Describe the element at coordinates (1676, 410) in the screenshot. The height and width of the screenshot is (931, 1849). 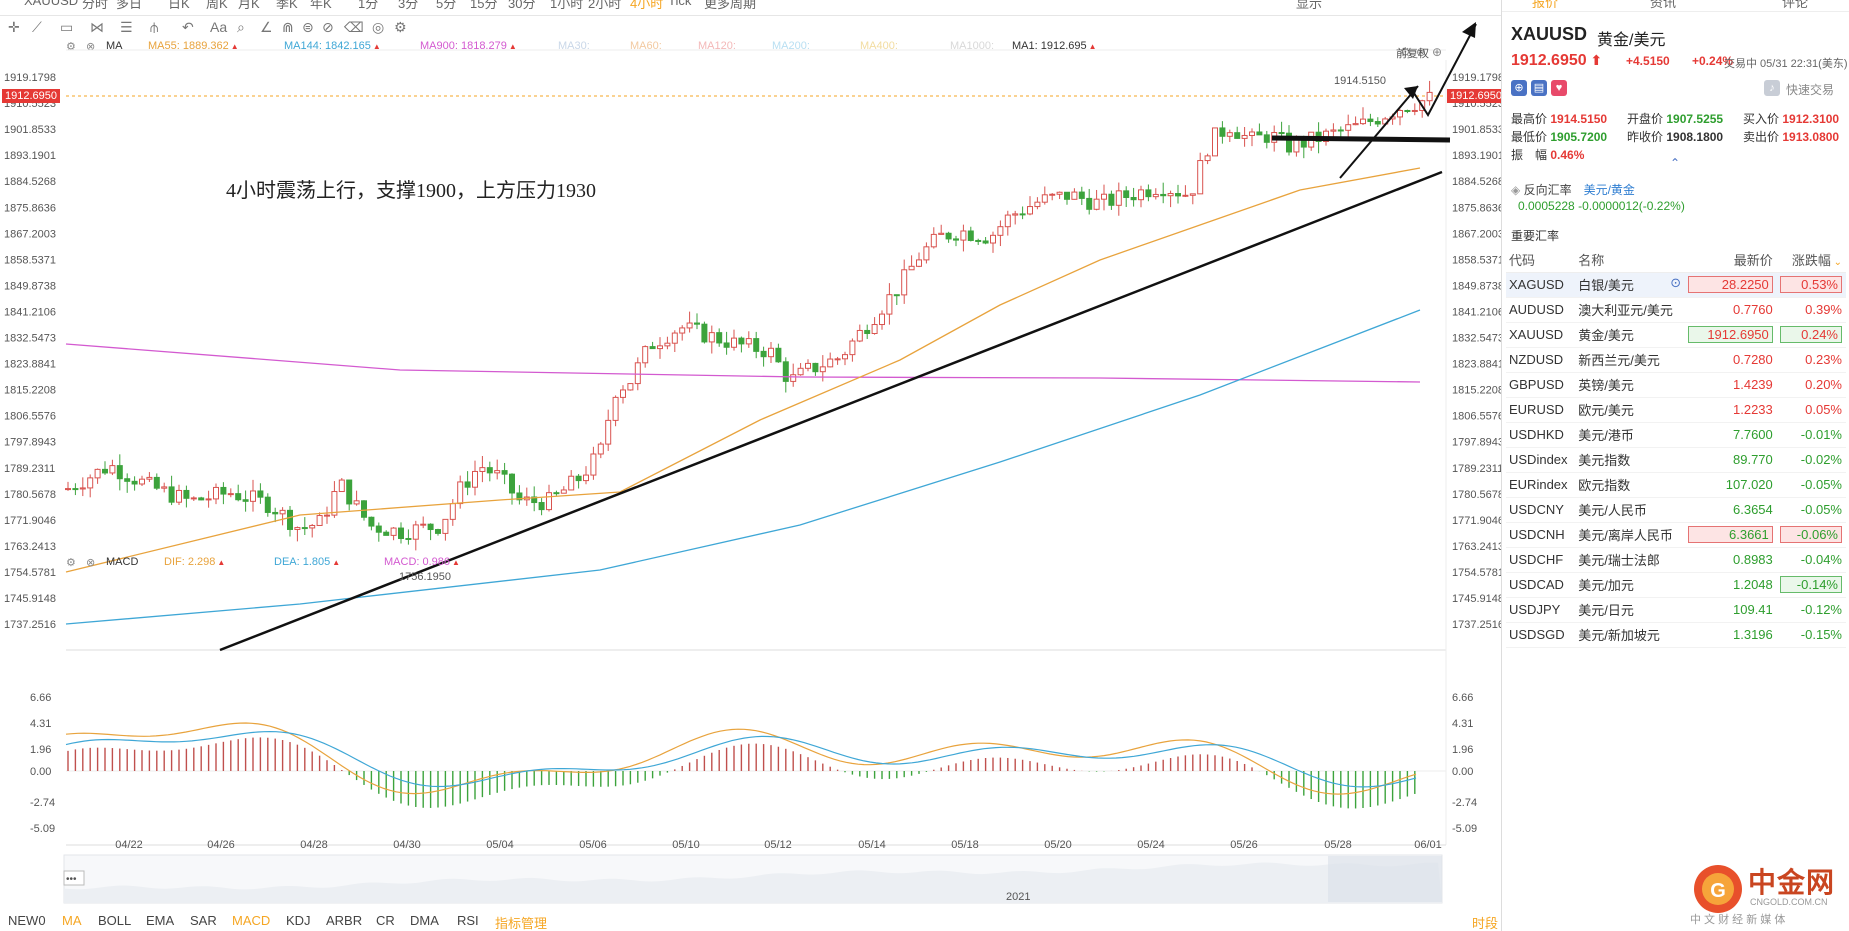
I see `rate-row: EURUSD 欧元/美元 1.2233 0.05%` at that location.